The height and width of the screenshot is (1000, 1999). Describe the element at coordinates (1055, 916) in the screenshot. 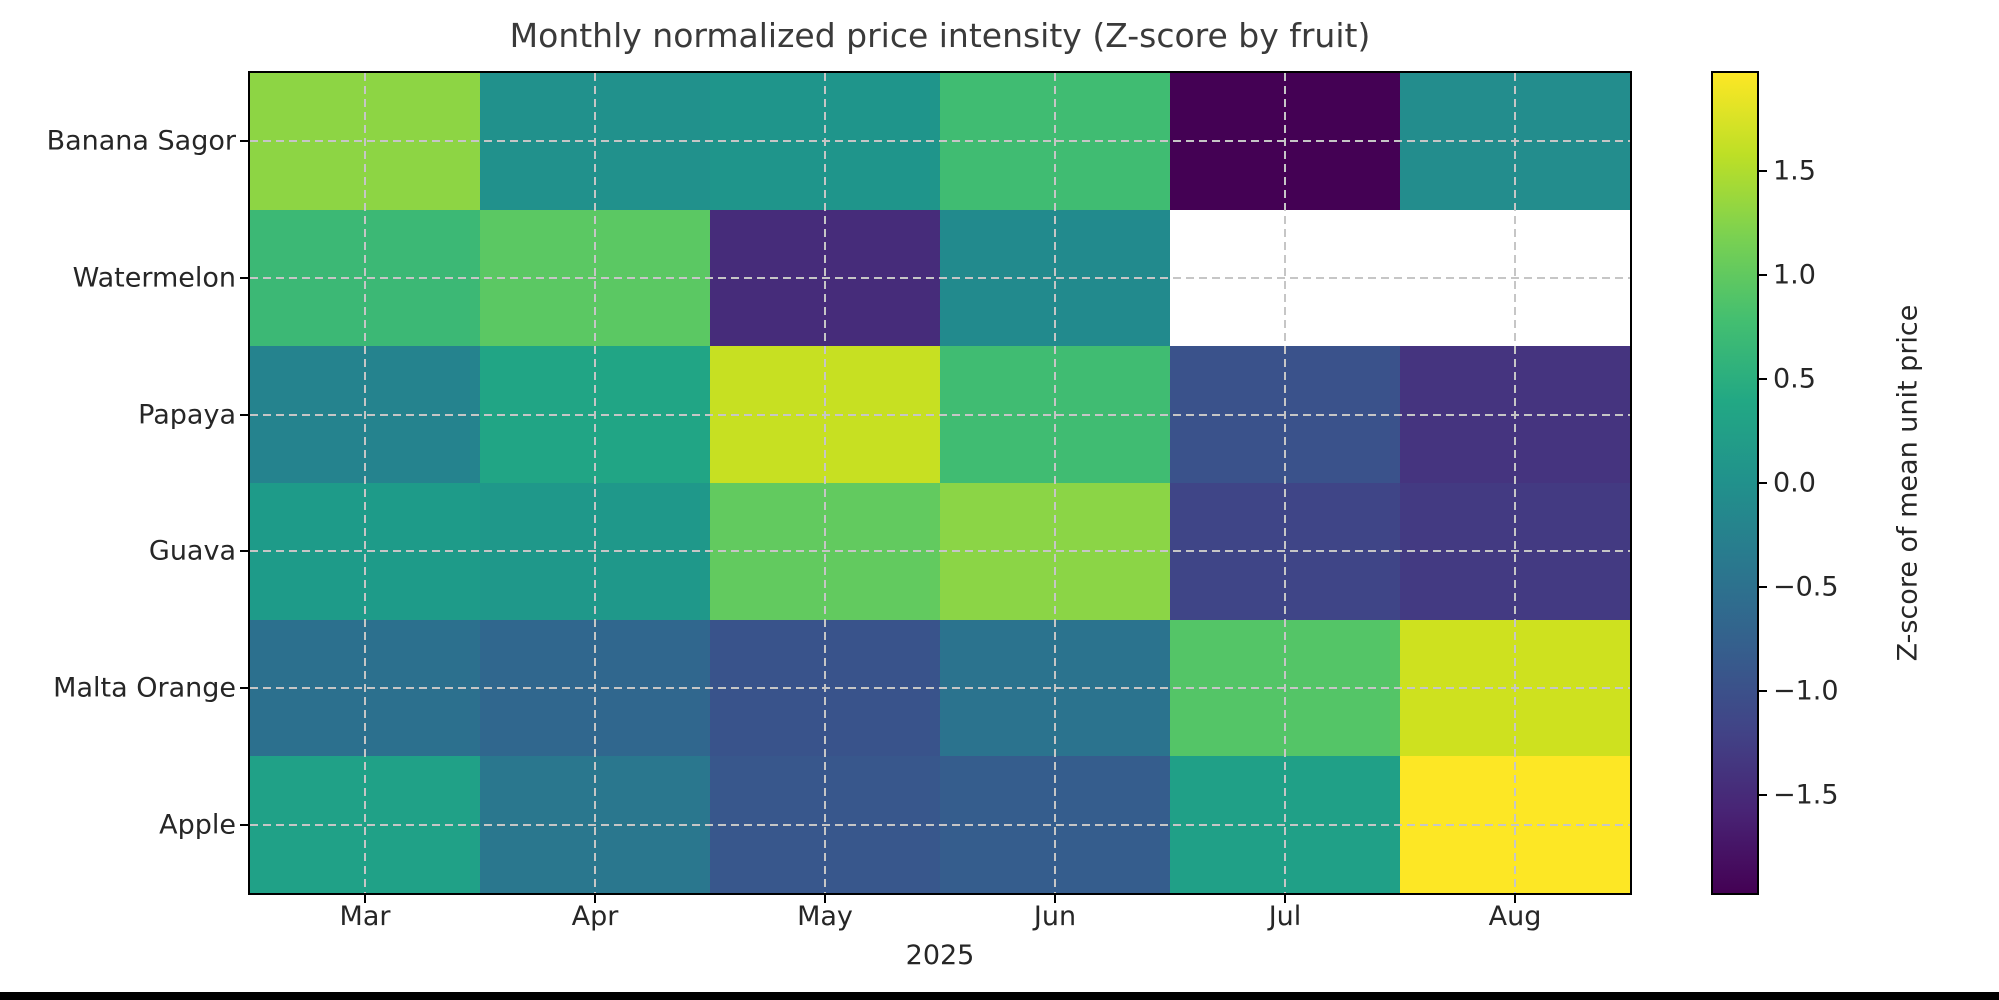

I see `x-tick-label: Jun` at that location.